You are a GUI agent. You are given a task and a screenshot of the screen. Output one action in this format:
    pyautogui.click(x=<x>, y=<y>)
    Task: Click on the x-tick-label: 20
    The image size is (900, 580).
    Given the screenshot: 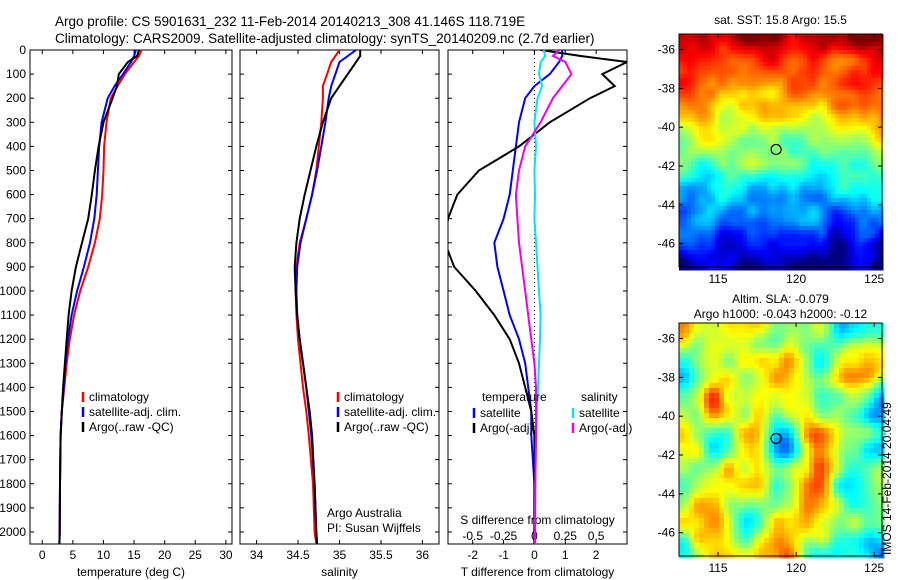 What is the action you would take?
    pyautogui.click(x=165, y=555)
    